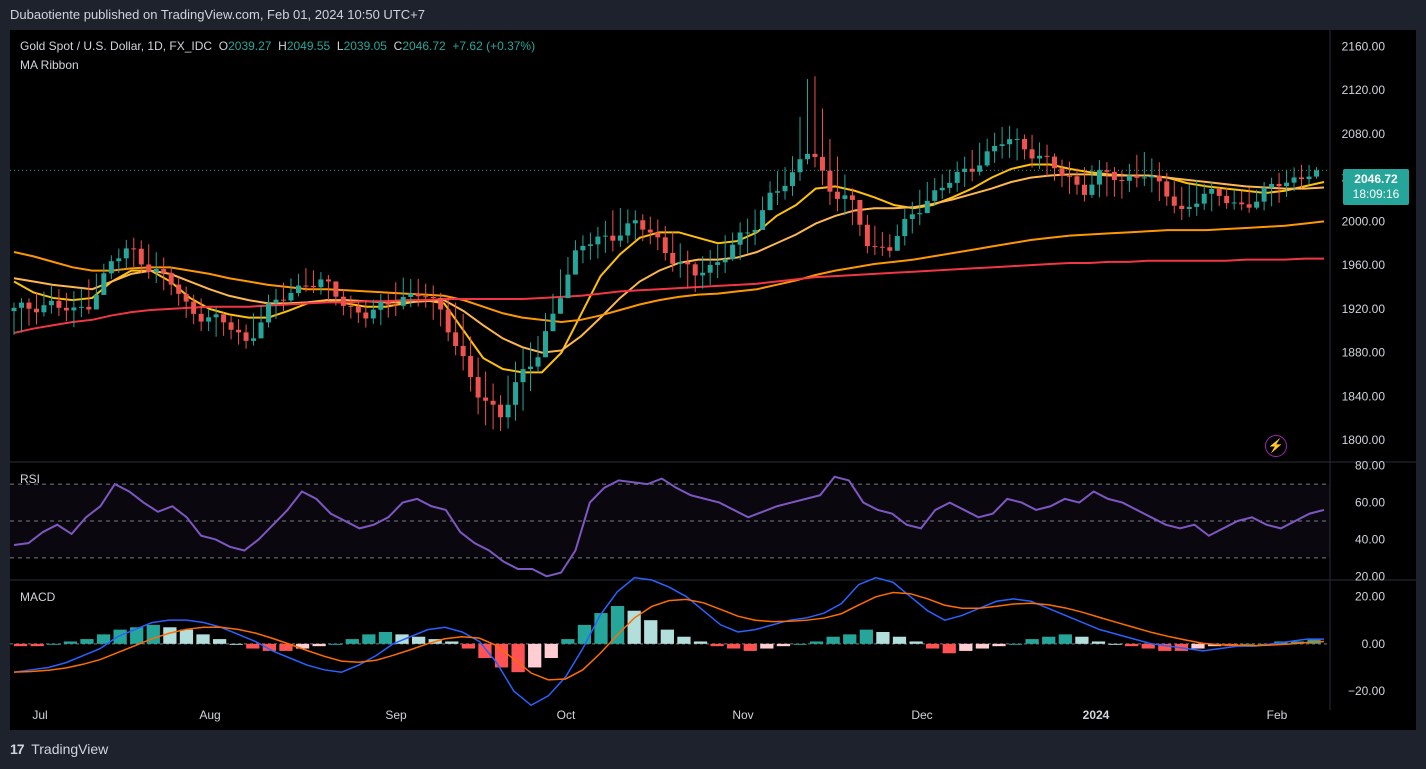  What do you see at coordinates (1276, 446) in the screenshot?
I see `lightning-bolt-icon: ⚡` at bounding box center [1276, 446].